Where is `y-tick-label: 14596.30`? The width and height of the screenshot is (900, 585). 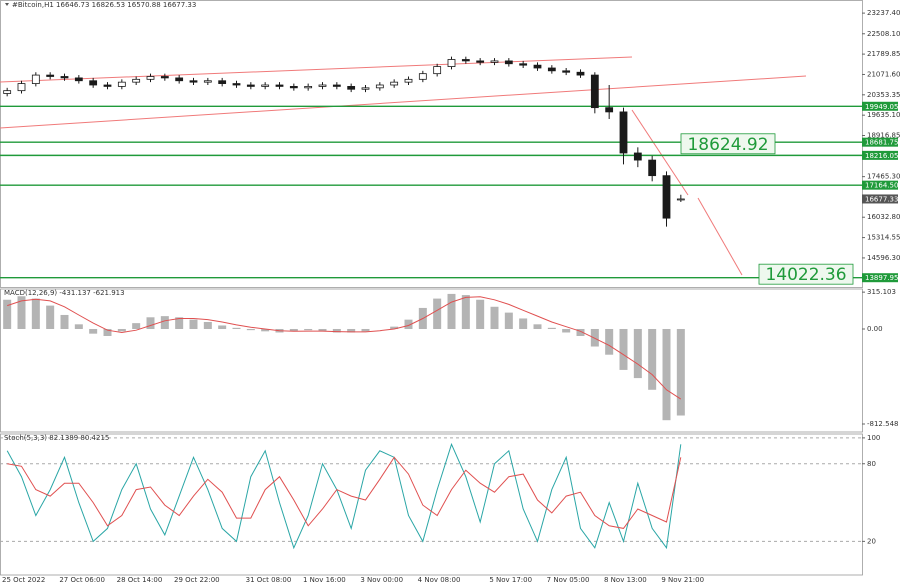 y-tick-label: 14596.30 is located at coordinates (883, 258).